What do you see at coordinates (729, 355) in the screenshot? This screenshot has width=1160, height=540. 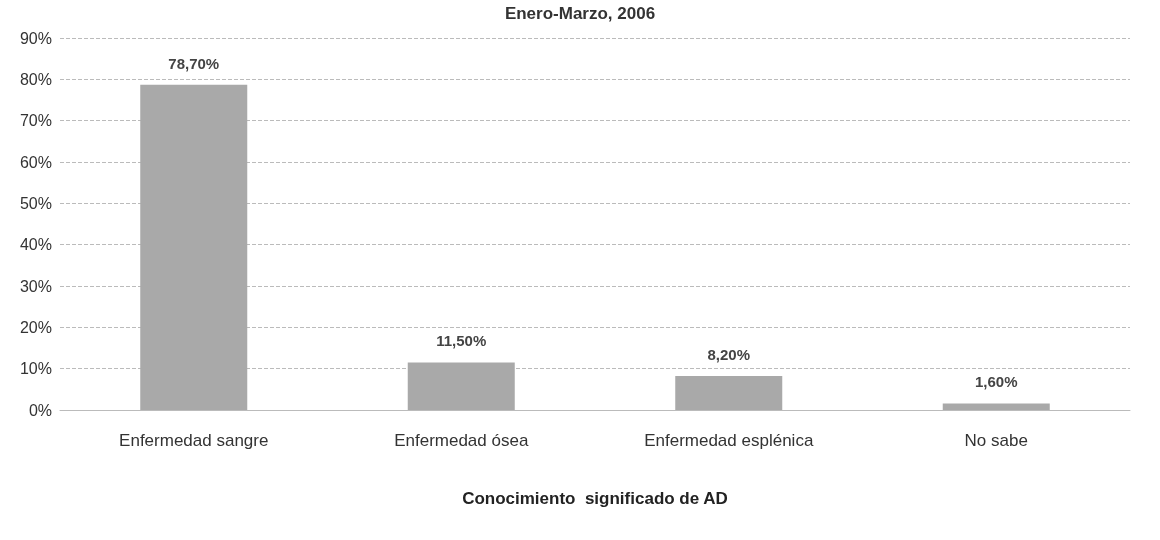 I see `data-label: 8,20%` at bounding box center [729, 355].